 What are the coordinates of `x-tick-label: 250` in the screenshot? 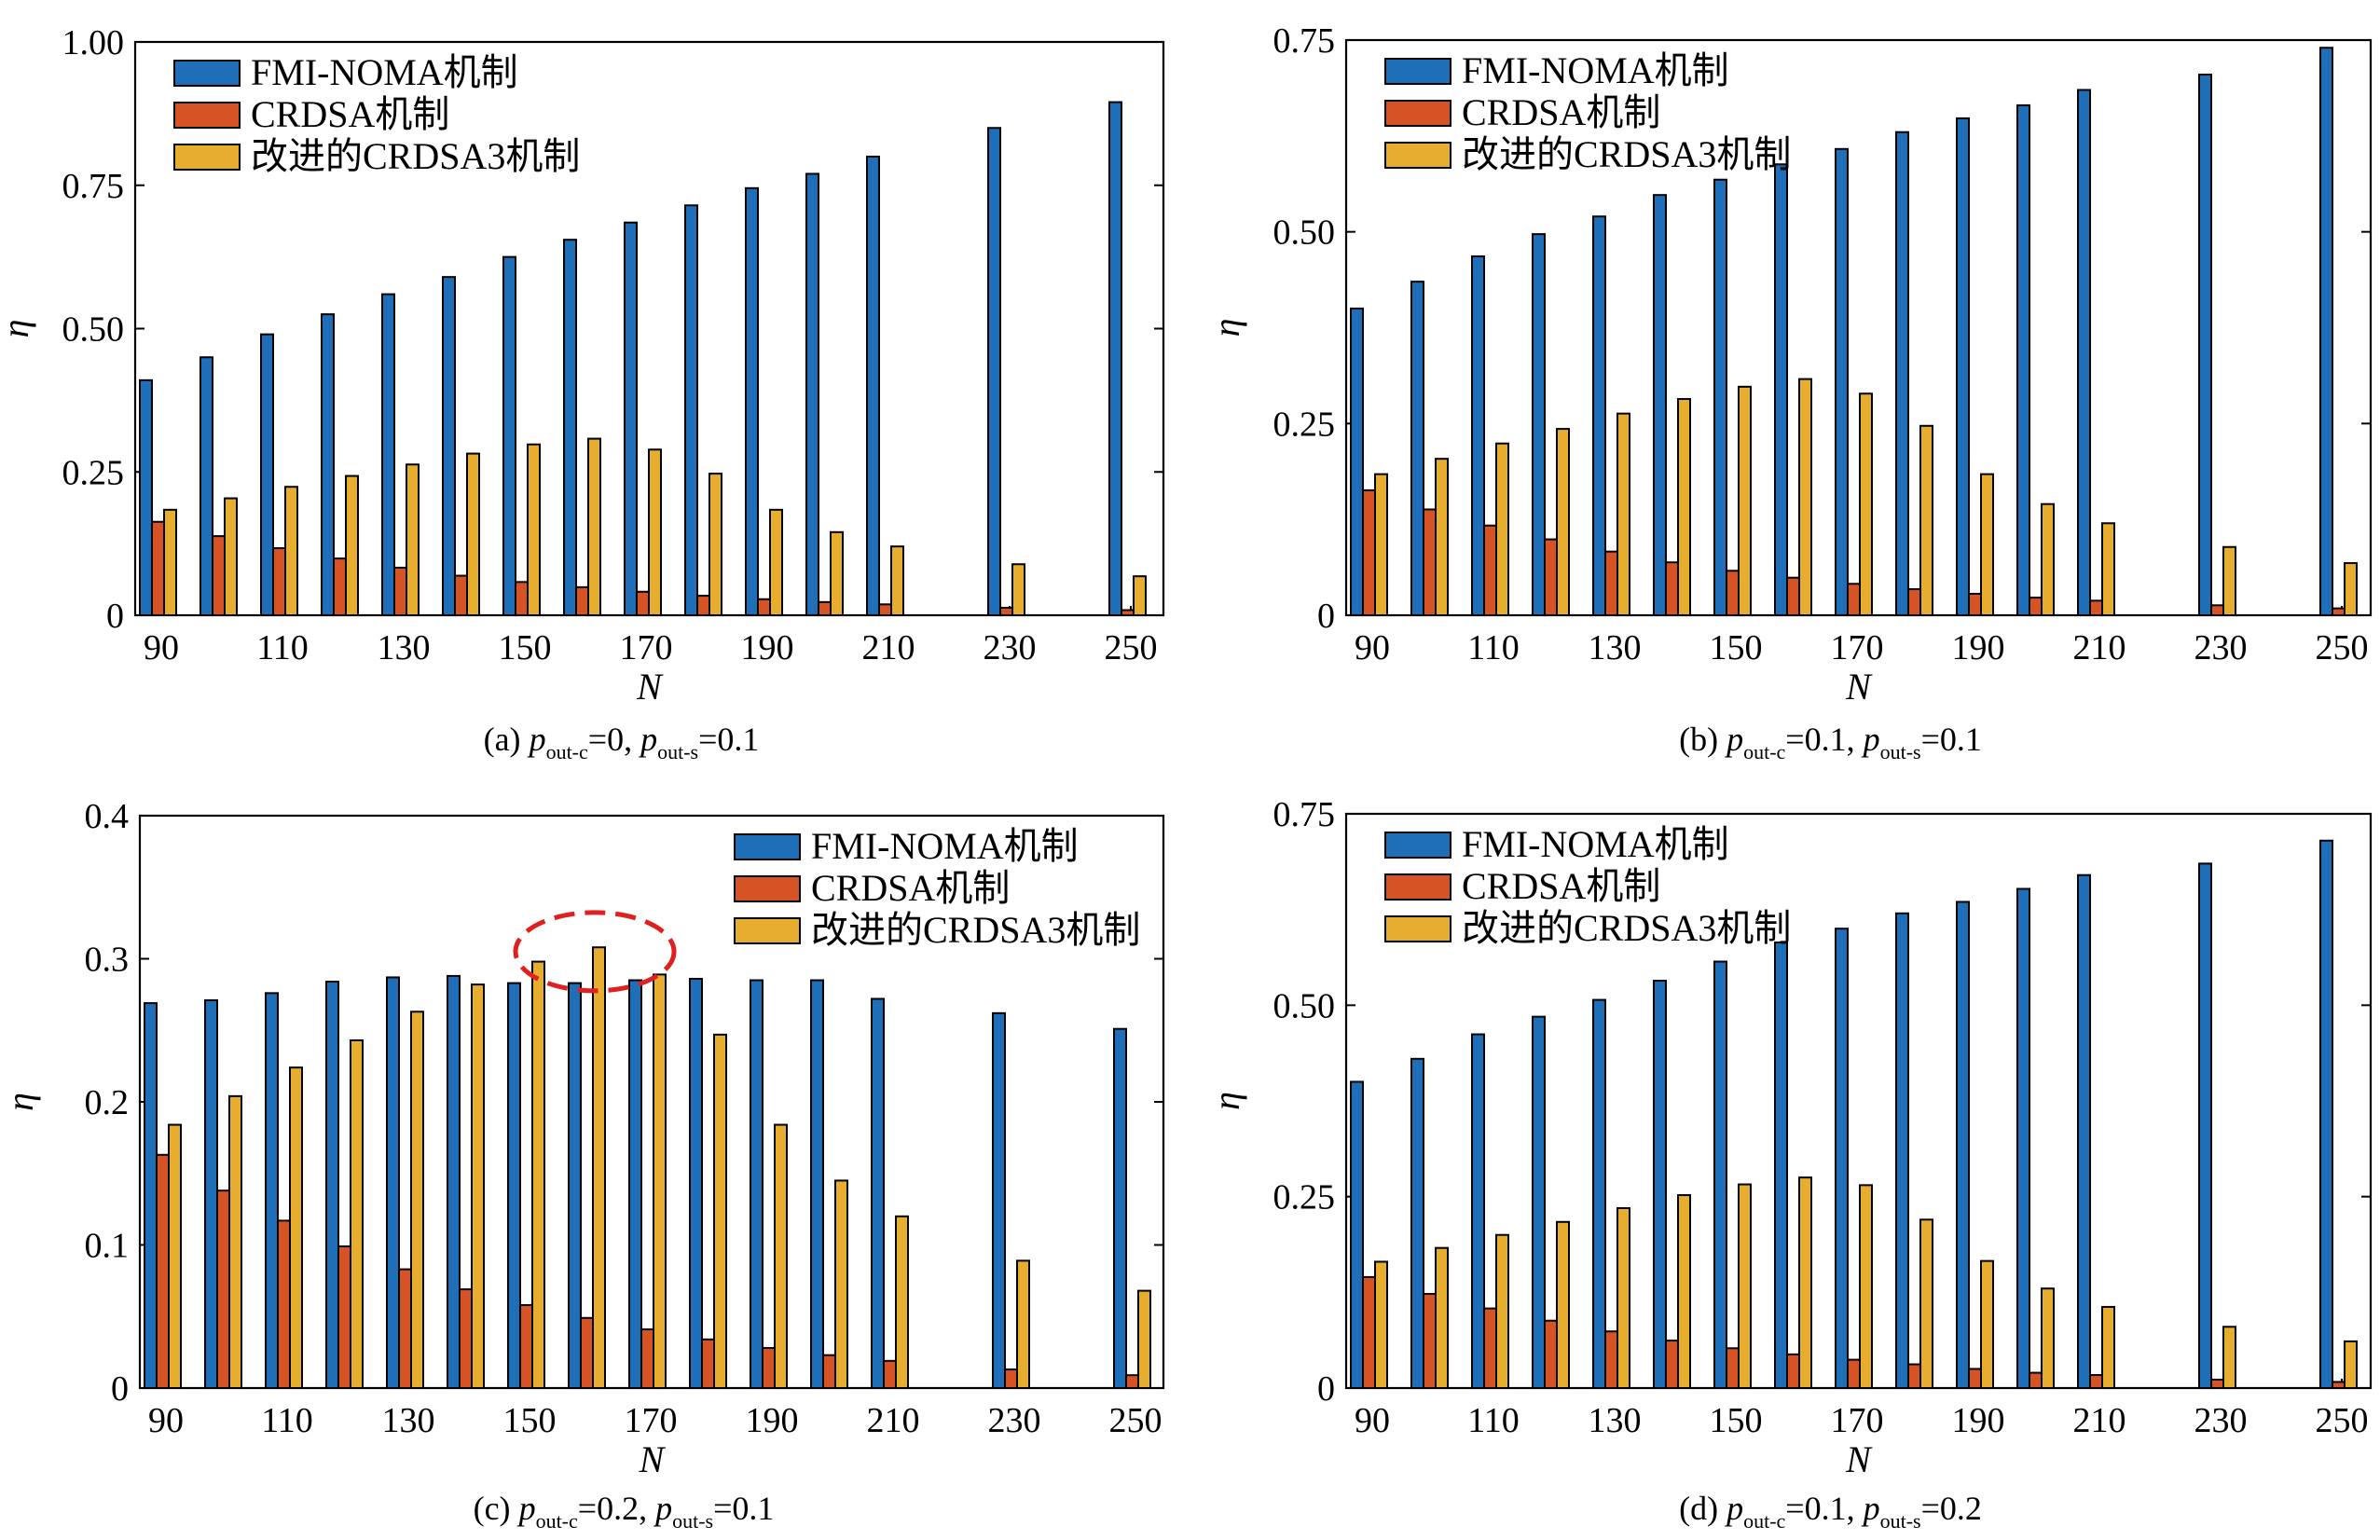 It's located at (2342, 1420).